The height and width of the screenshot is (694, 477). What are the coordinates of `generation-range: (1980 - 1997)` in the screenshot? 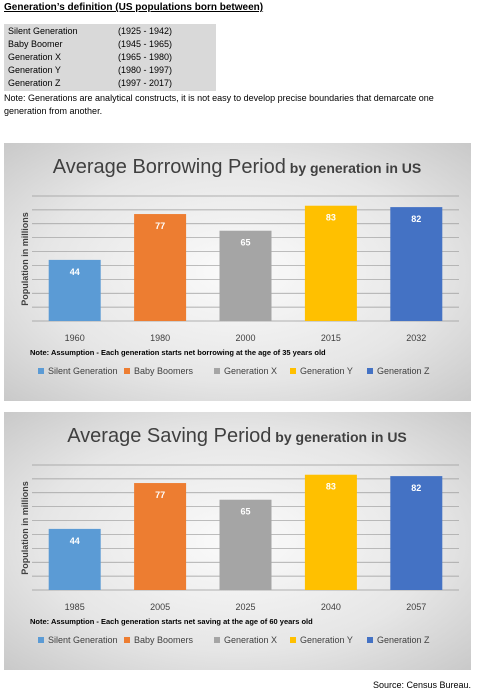 It's located at (145, 70).